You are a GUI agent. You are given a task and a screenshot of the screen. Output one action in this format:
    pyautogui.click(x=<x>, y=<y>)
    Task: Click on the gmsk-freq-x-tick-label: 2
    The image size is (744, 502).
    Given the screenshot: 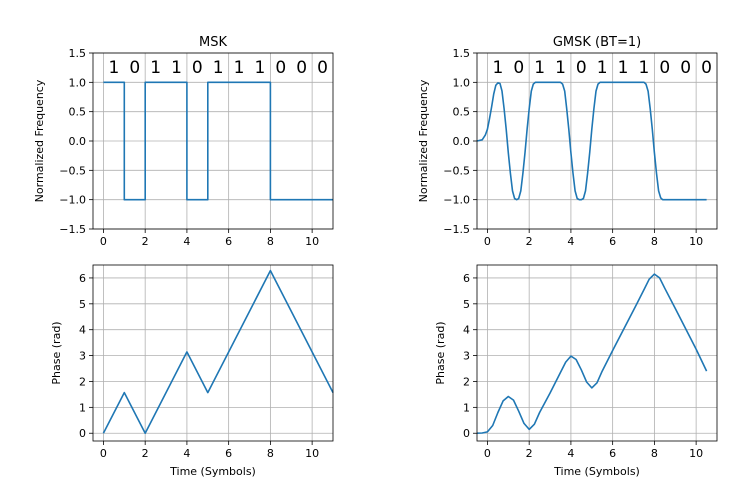 What is the action you would take?
    pyautogui.click(x=529, y=241)
    